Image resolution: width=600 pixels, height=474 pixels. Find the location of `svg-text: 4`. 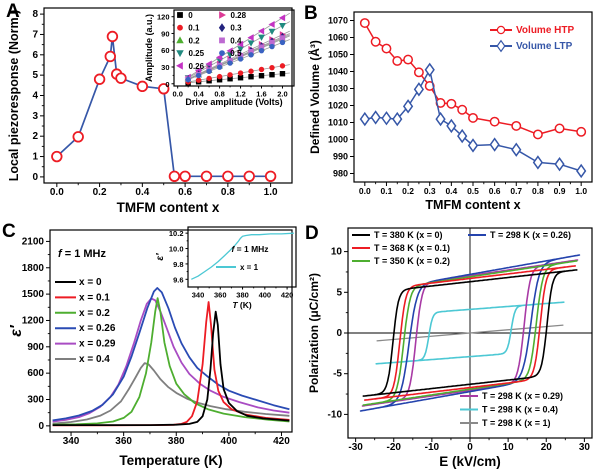

svg-text: 4 is located at coordinates (35, 95).